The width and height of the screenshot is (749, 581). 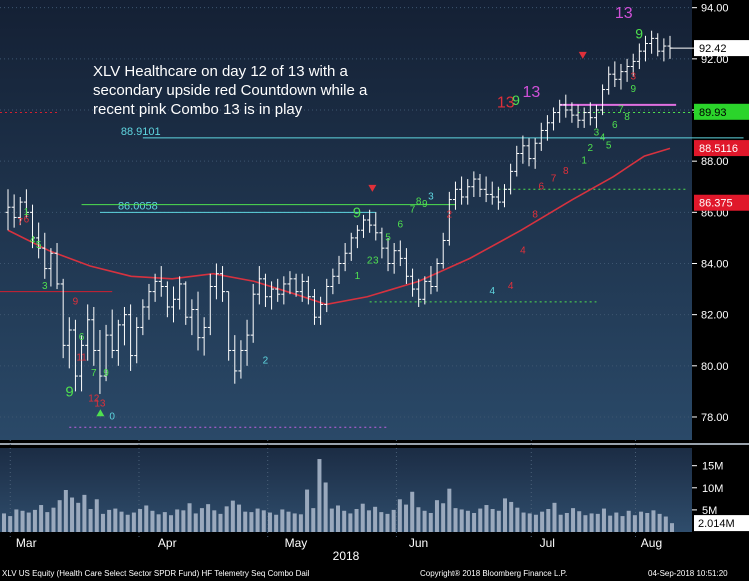 I want to click on price-tag-label: 89.93, so click(x=713, y=113).